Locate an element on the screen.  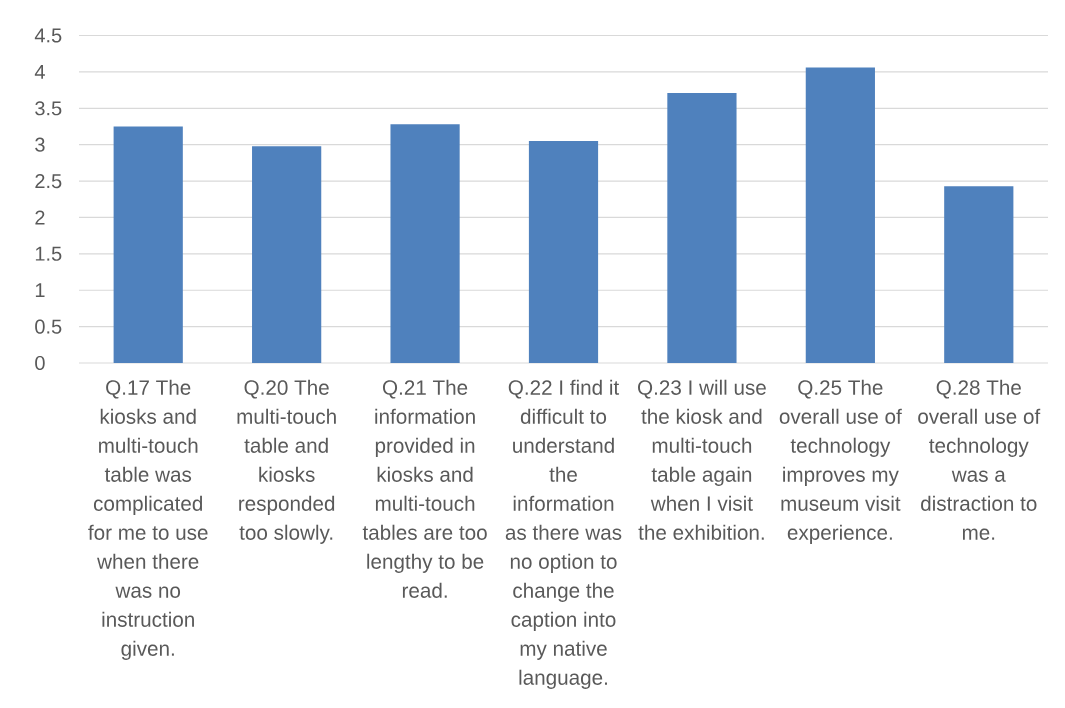
x-tick-label: Q.23 I will use the kiosk and multi-touch table again when I visit the exhibition. is located at coordinates (702, 459).